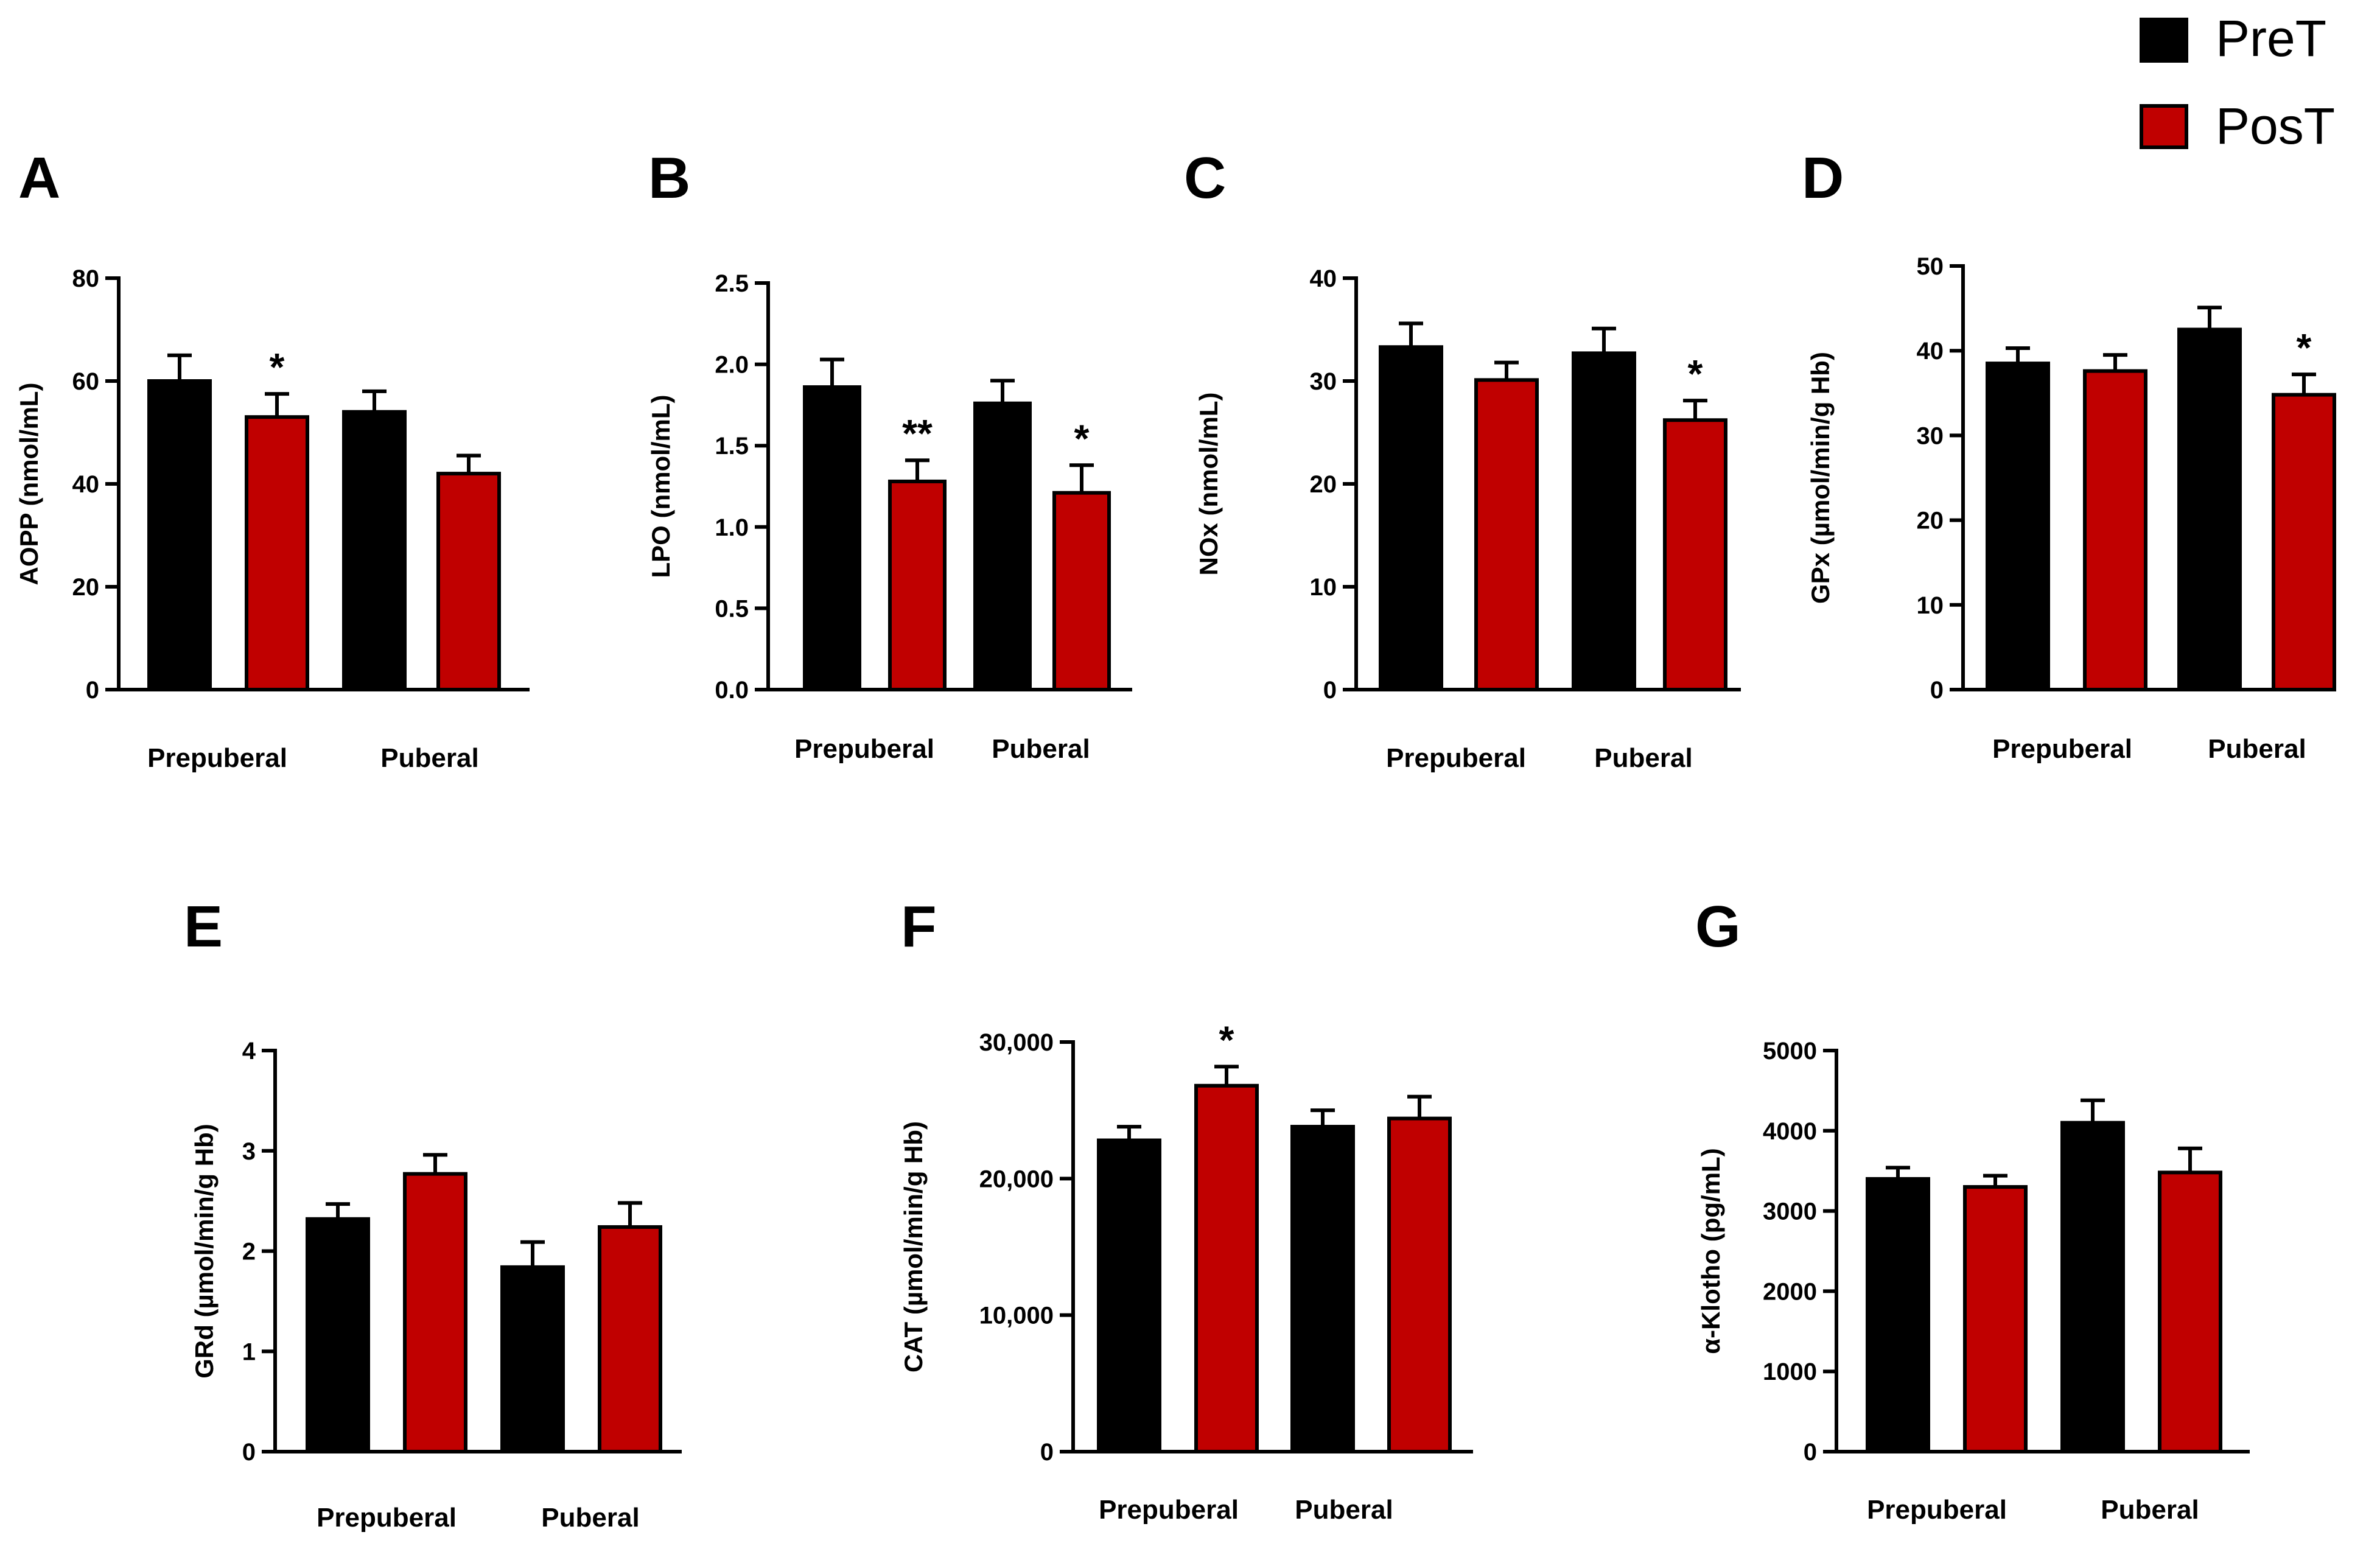 The image size is (2380, 1546). I want to click on y-axis-label-f: CAT (µmol/min/g Hb), so click(914, 1247).